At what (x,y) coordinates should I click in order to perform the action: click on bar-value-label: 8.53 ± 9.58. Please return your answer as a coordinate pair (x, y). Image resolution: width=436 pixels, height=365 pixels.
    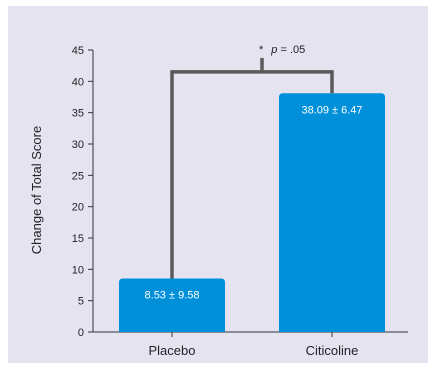
    Looking at the image, I should click on (172, 296).